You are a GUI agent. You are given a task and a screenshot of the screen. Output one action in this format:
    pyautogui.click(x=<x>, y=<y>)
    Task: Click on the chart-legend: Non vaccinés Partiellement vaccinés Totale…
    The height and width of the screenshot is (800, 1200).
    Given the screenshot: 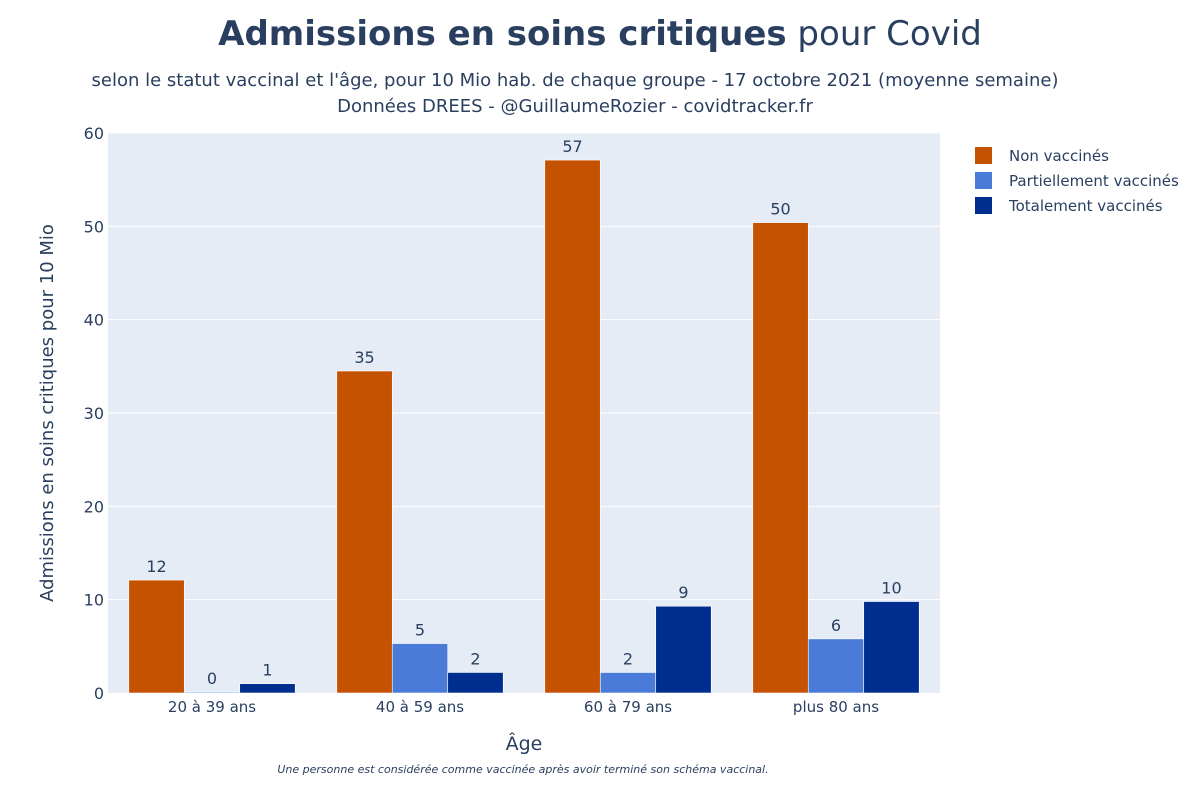 What is the action you would take?
    pyautogui.click(x=1077, y=180)
    